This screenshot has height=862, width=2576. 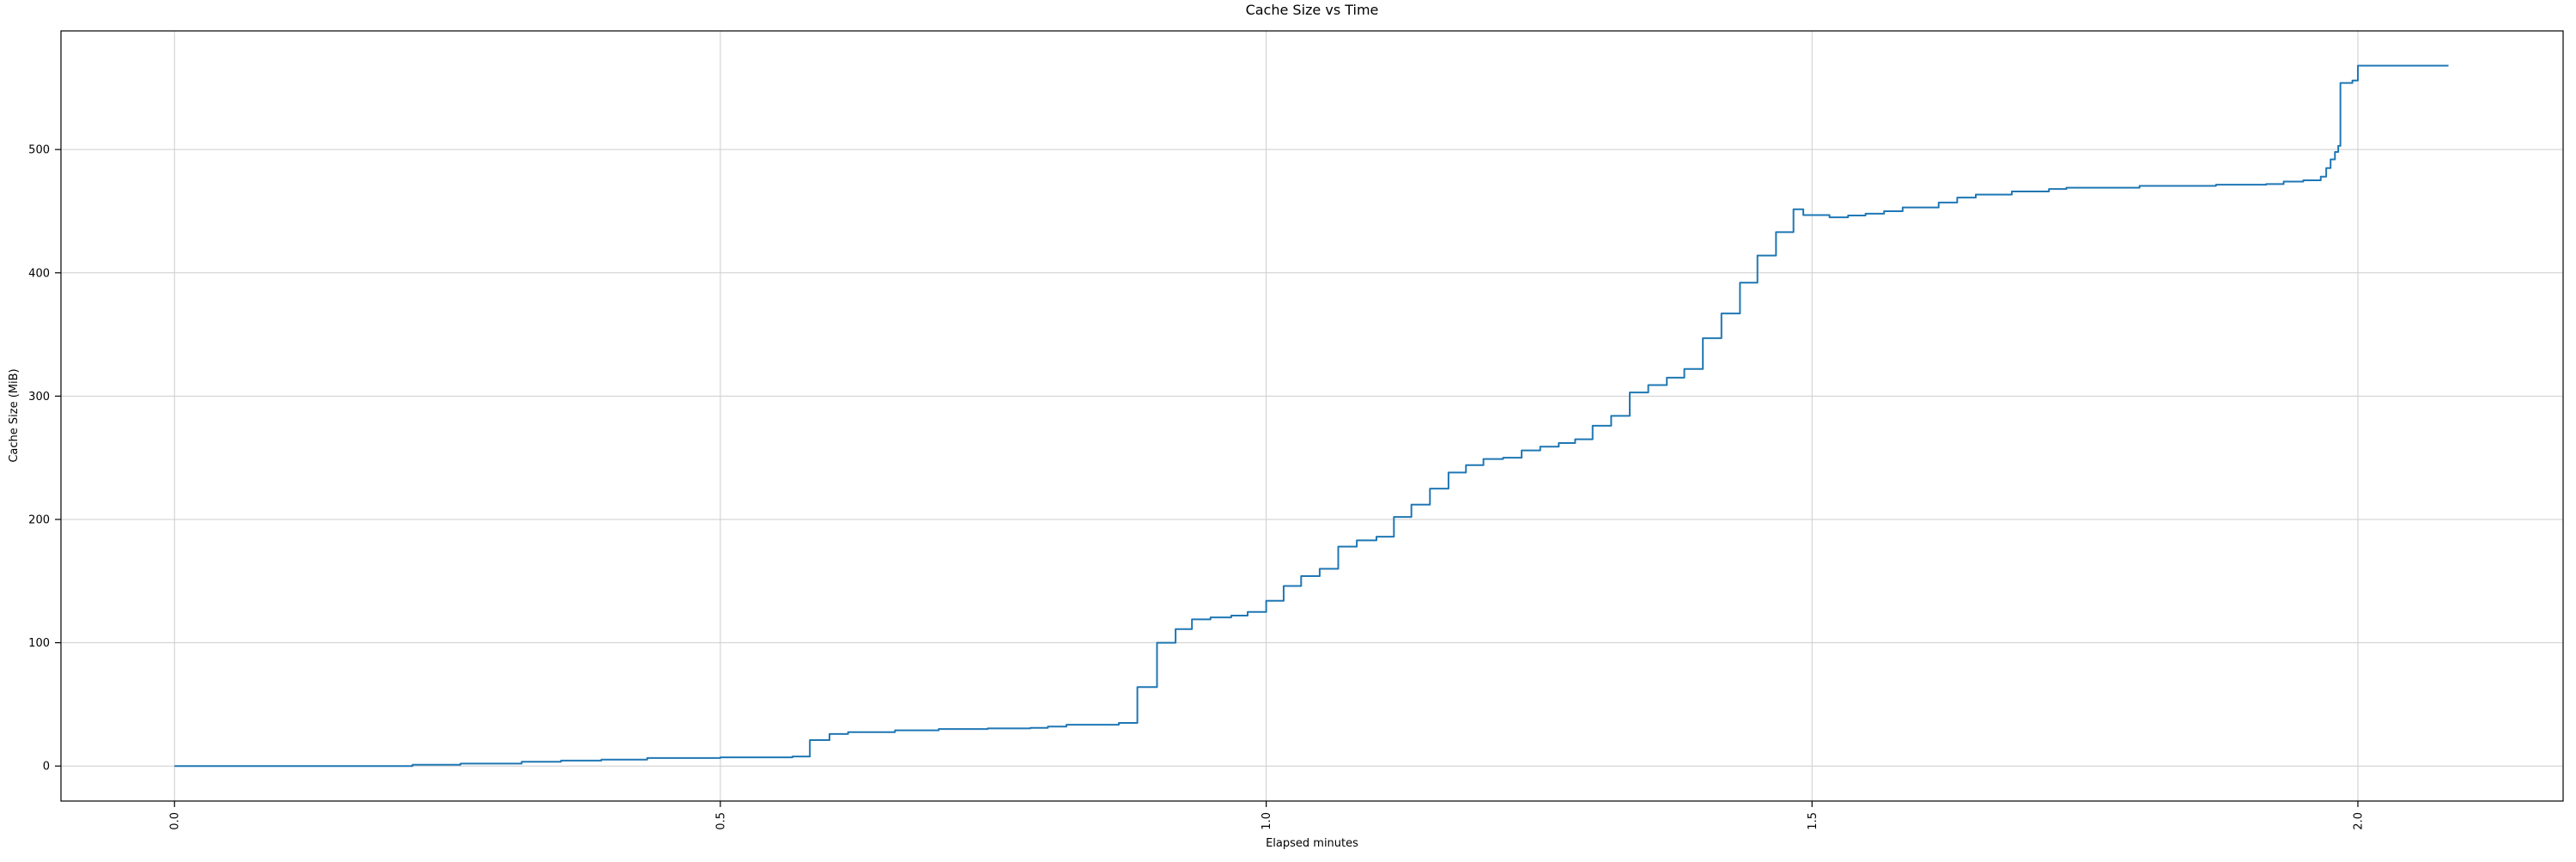 What do you see at coordinates (39, 397) in the screenshot?
I see `y-tick-label: 300` at bounding box center [39, 397].